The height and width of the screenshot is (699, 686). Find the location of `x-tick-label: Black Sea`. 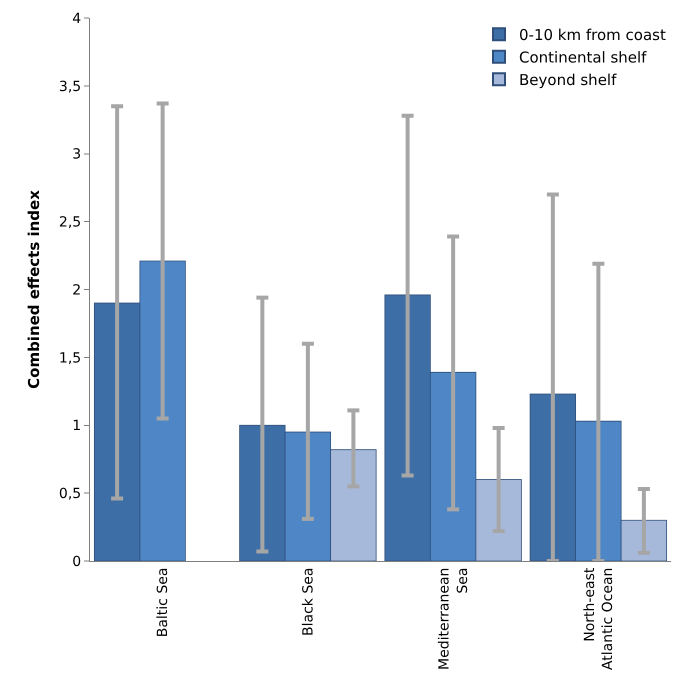

x-tick-label: Black Sea is located at coordinates (308, 602).